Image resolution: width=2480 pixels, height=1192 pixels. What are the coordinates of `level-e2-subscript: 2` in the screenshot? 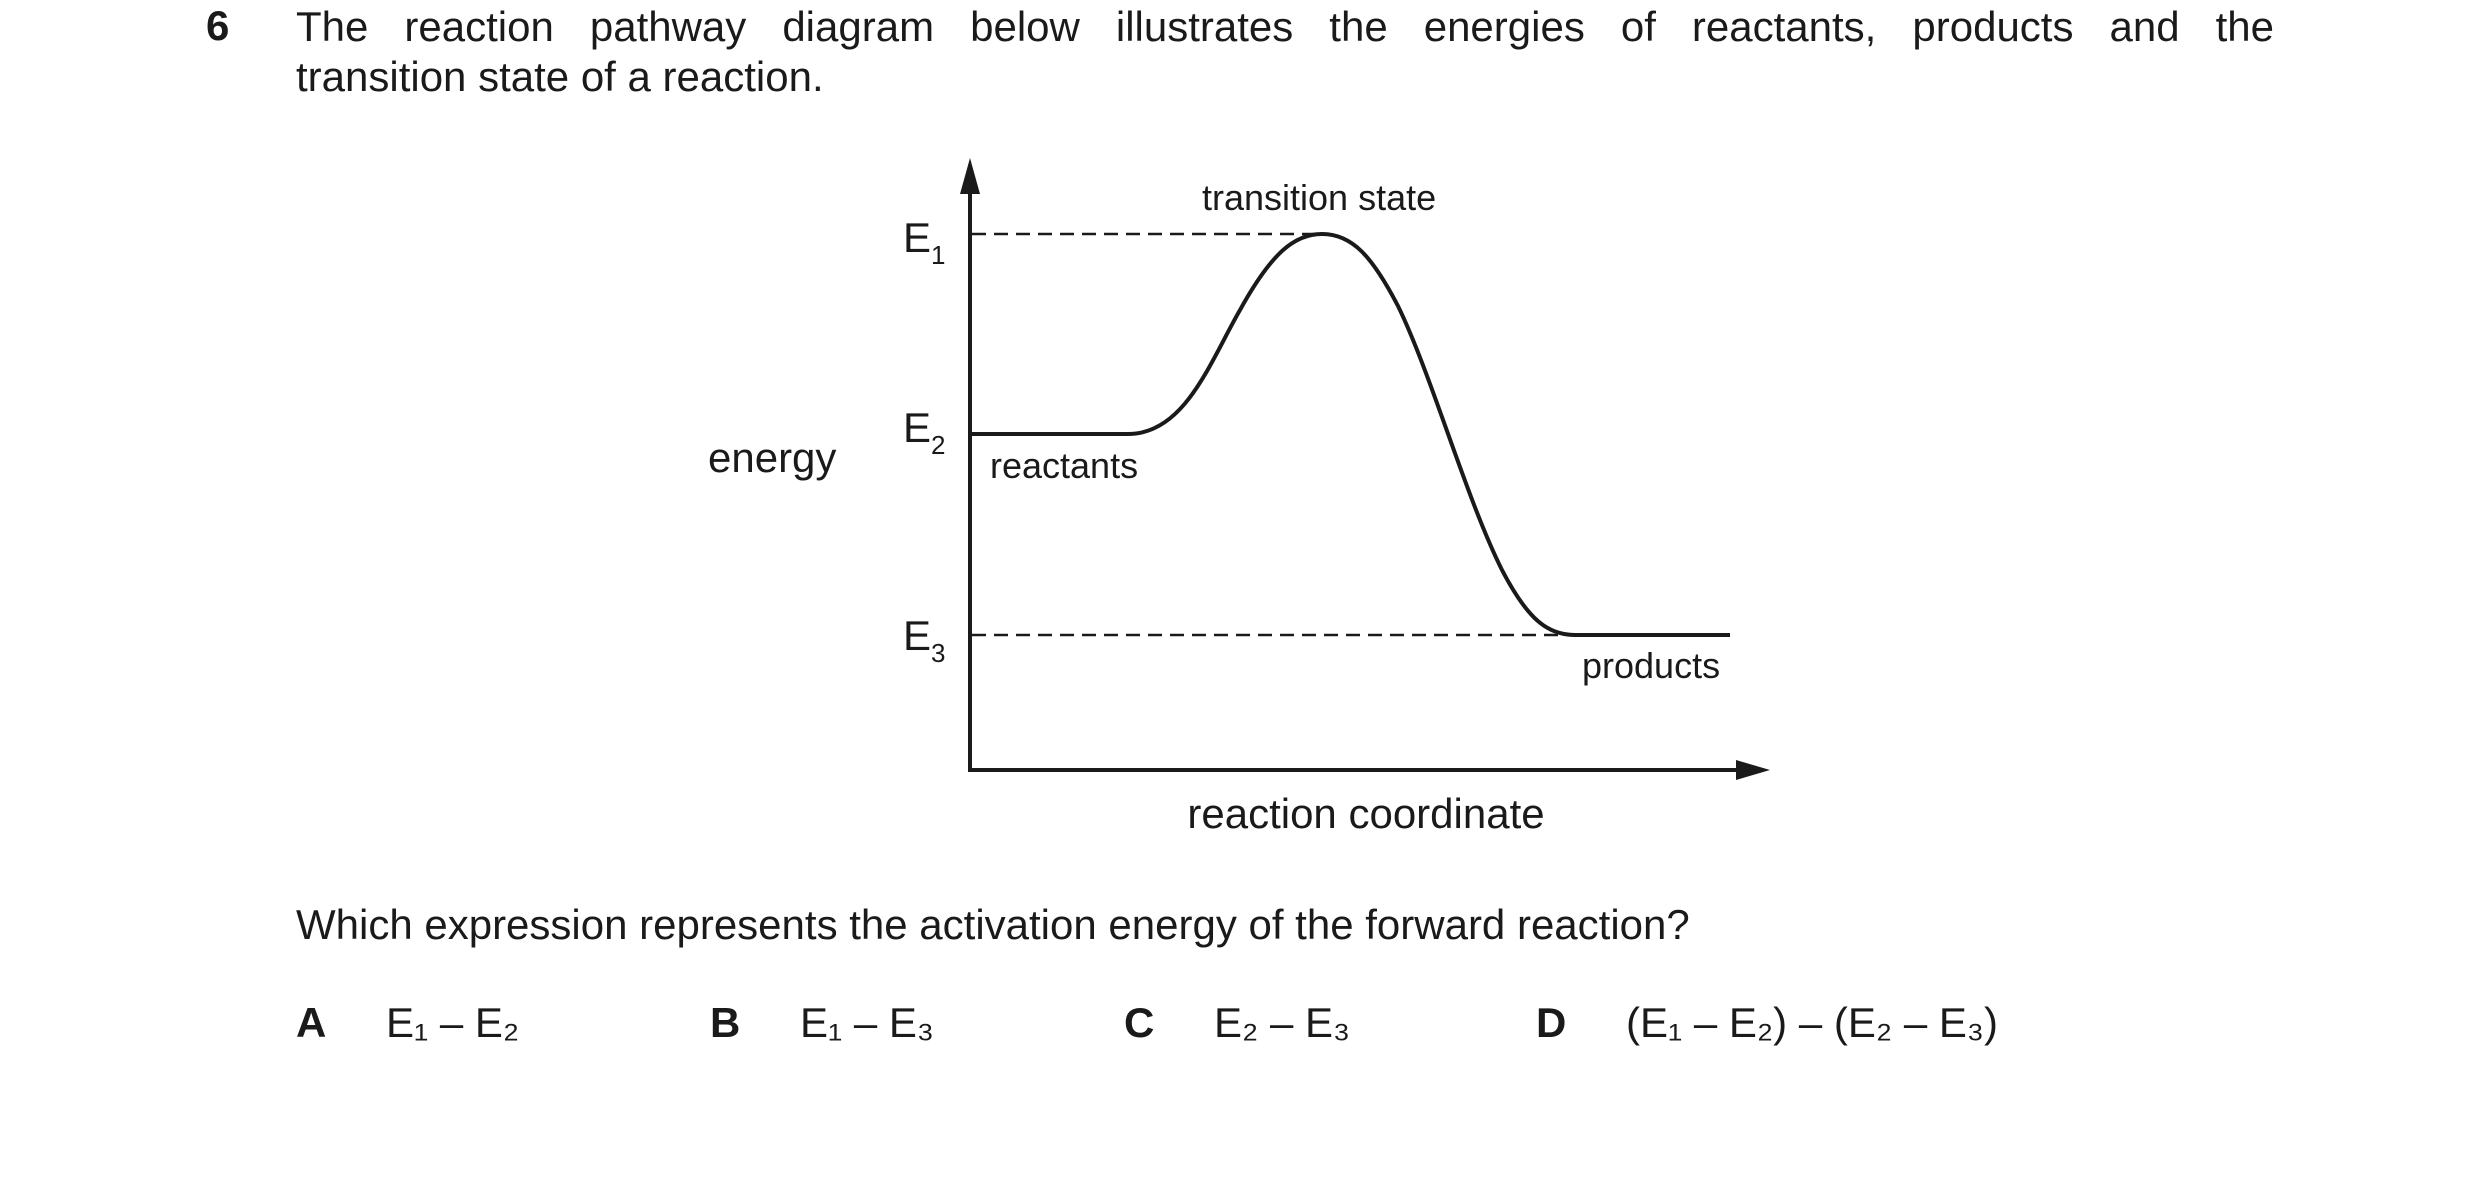 It's located at (938, 445).